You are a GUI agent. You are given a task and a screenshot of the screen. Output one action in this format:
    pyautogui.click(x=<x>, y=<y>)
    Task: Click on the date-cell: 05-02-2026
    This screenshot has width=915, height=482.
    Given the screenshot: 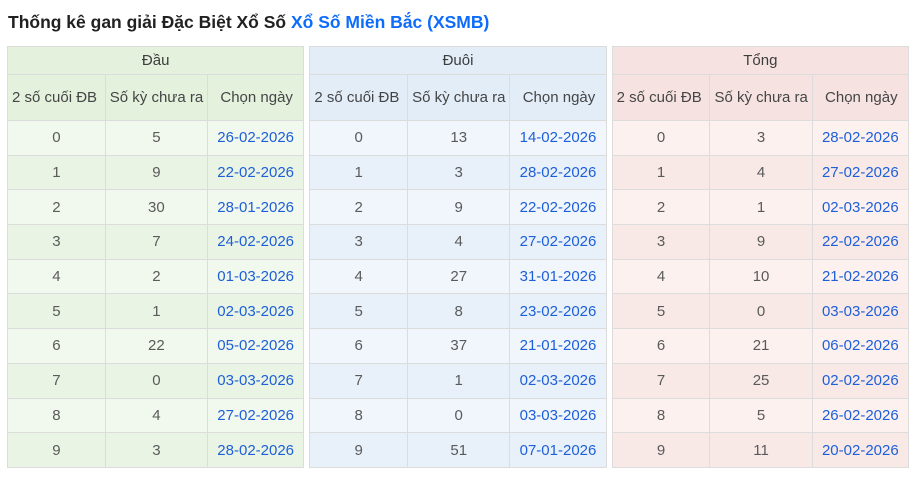 What is the action you would take?
    pyautogui.click(x=255, y=346)
    